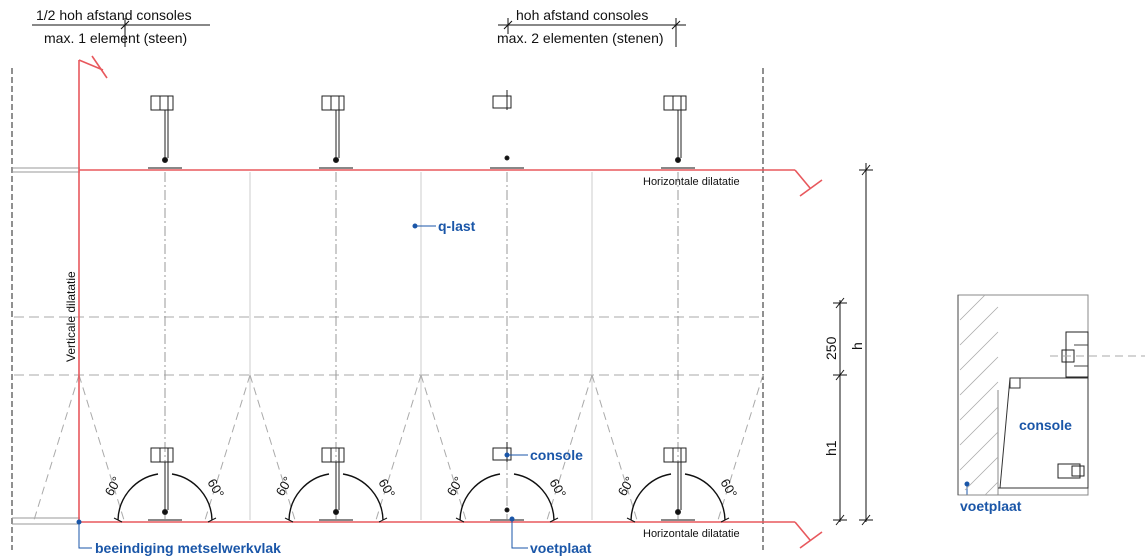  I want to click on console-detail-section, so click(1023, 395).